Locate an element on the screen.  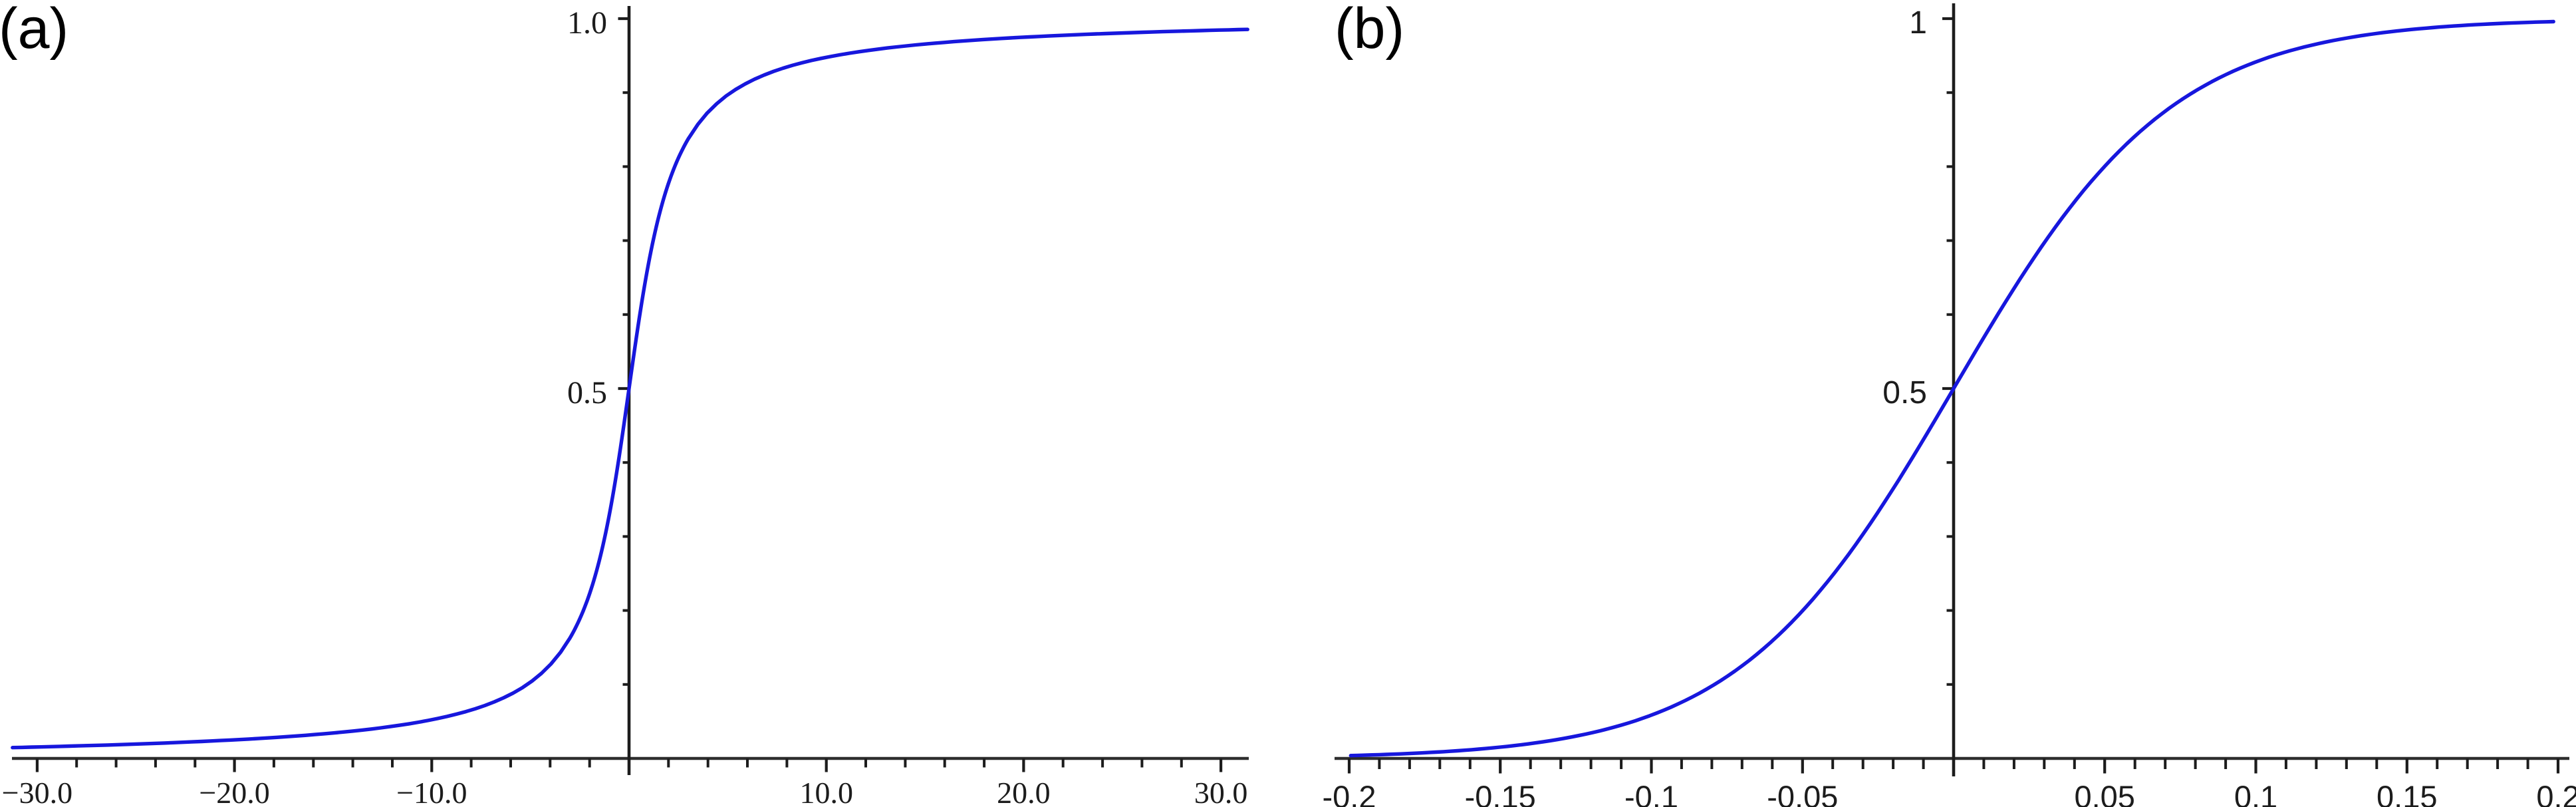
svg-text: 0.15 is located at coordinates (2407, 793).